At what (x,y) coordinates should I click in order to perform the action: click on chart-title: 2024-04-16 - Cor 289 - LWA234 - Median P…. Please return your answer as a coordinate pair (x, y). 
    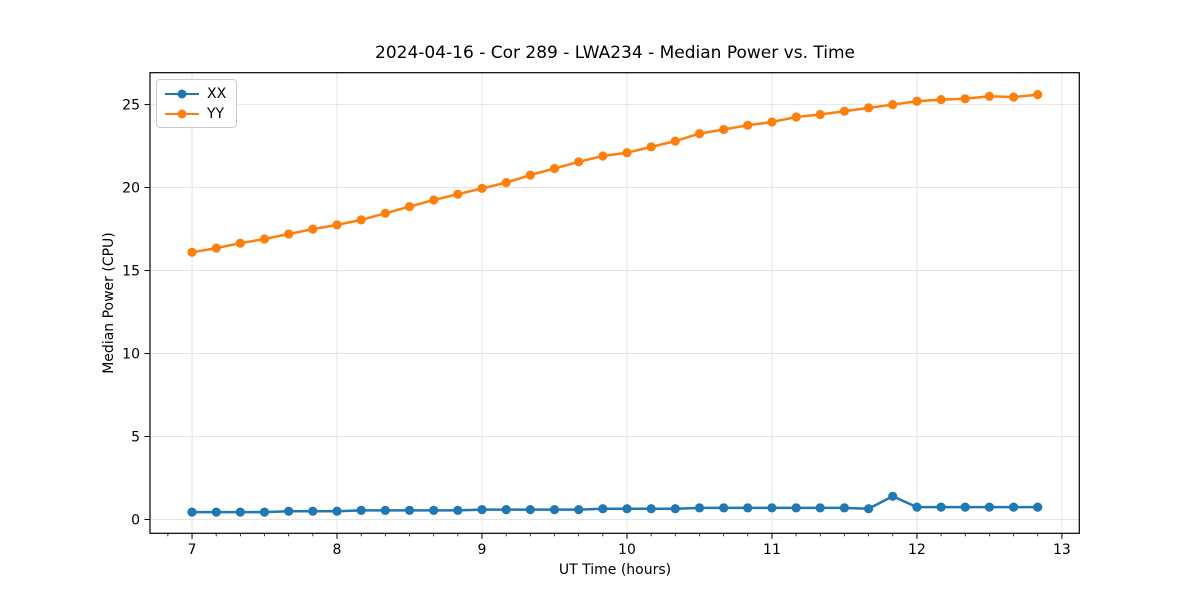
    Looking at the image, I should click on (615, 53).